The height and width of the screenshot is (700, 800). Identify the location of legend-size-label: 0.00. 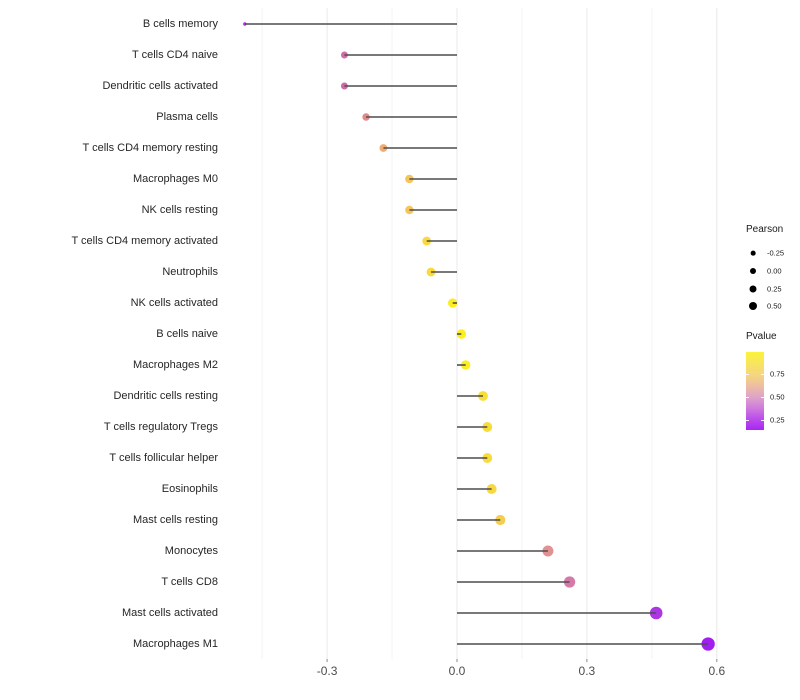
(774, 271).